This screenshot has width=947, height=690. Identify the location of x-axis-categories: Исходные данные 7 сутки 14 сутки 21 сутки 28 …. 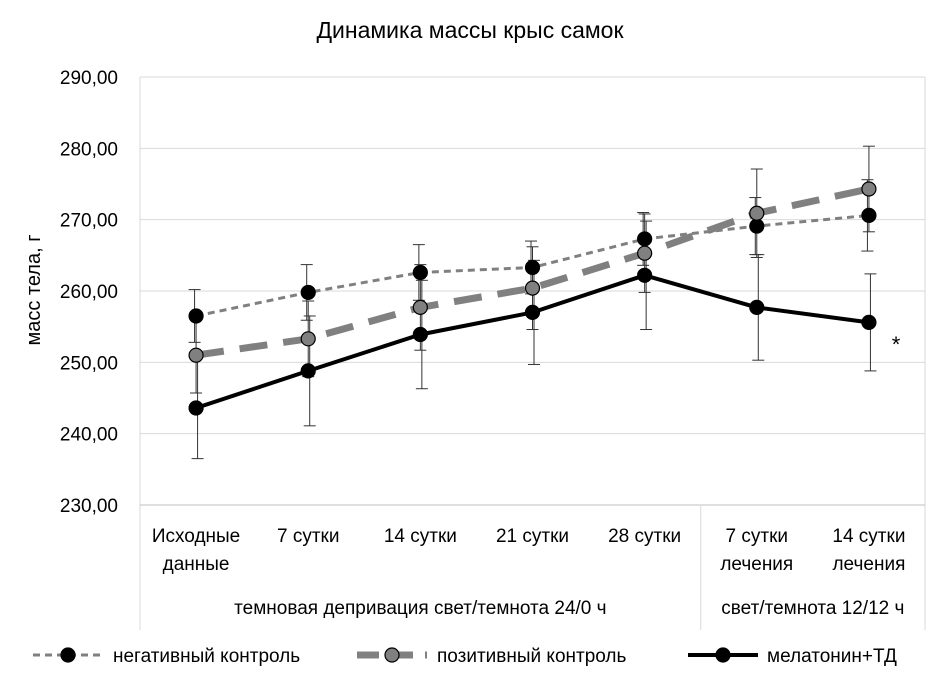
(529, 550).